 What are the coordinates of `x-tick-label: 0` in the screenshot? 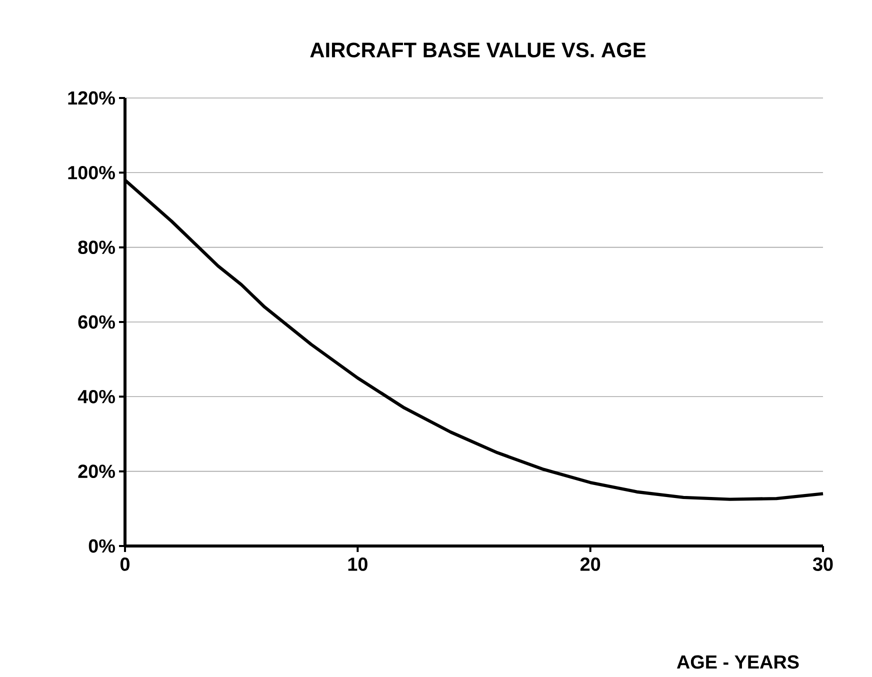 It's located at (125, 564).